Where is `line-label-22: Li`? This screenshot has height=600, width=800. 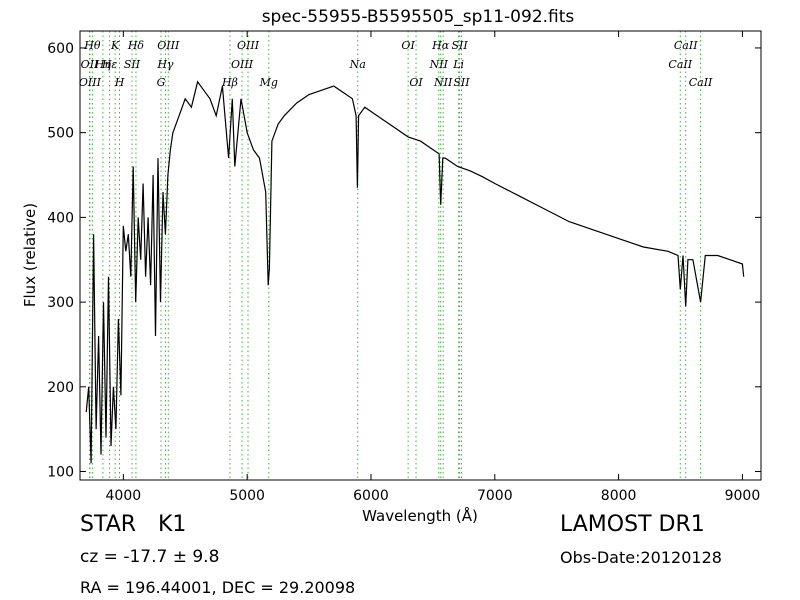 line-label-22: Li is located at coordinates (458, 64).